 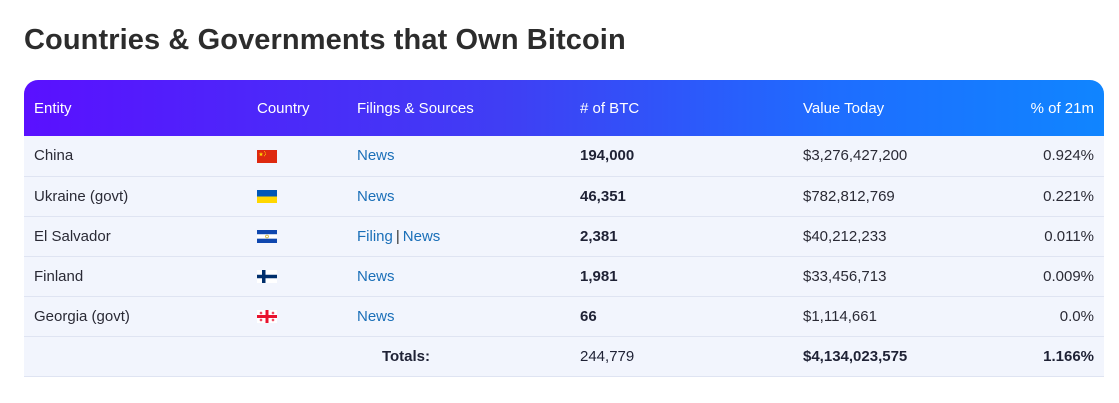 What do you see at coordinates (267, 237) in the screenshot?
I see `el-salvador-flag-icon` at bounding box center [267, 237].